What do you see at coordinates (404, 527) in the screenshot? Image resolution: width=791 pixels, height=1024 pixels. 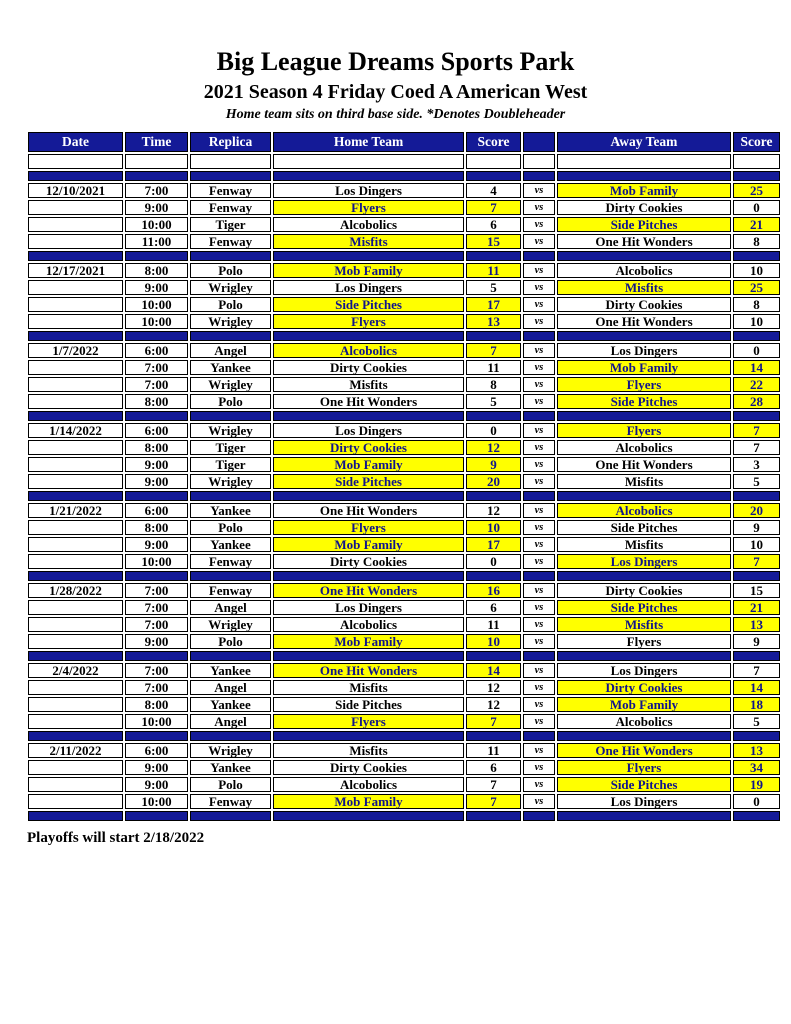 I see `game-row: 8:00 Polo Flyers 10 vs Side Pitches 9` at bounding box center [404, 527].